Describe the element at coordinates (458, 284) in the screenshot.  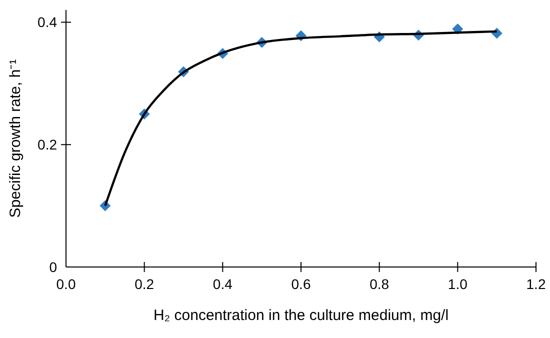
I see `x-tick-label: 1.0` at that location.